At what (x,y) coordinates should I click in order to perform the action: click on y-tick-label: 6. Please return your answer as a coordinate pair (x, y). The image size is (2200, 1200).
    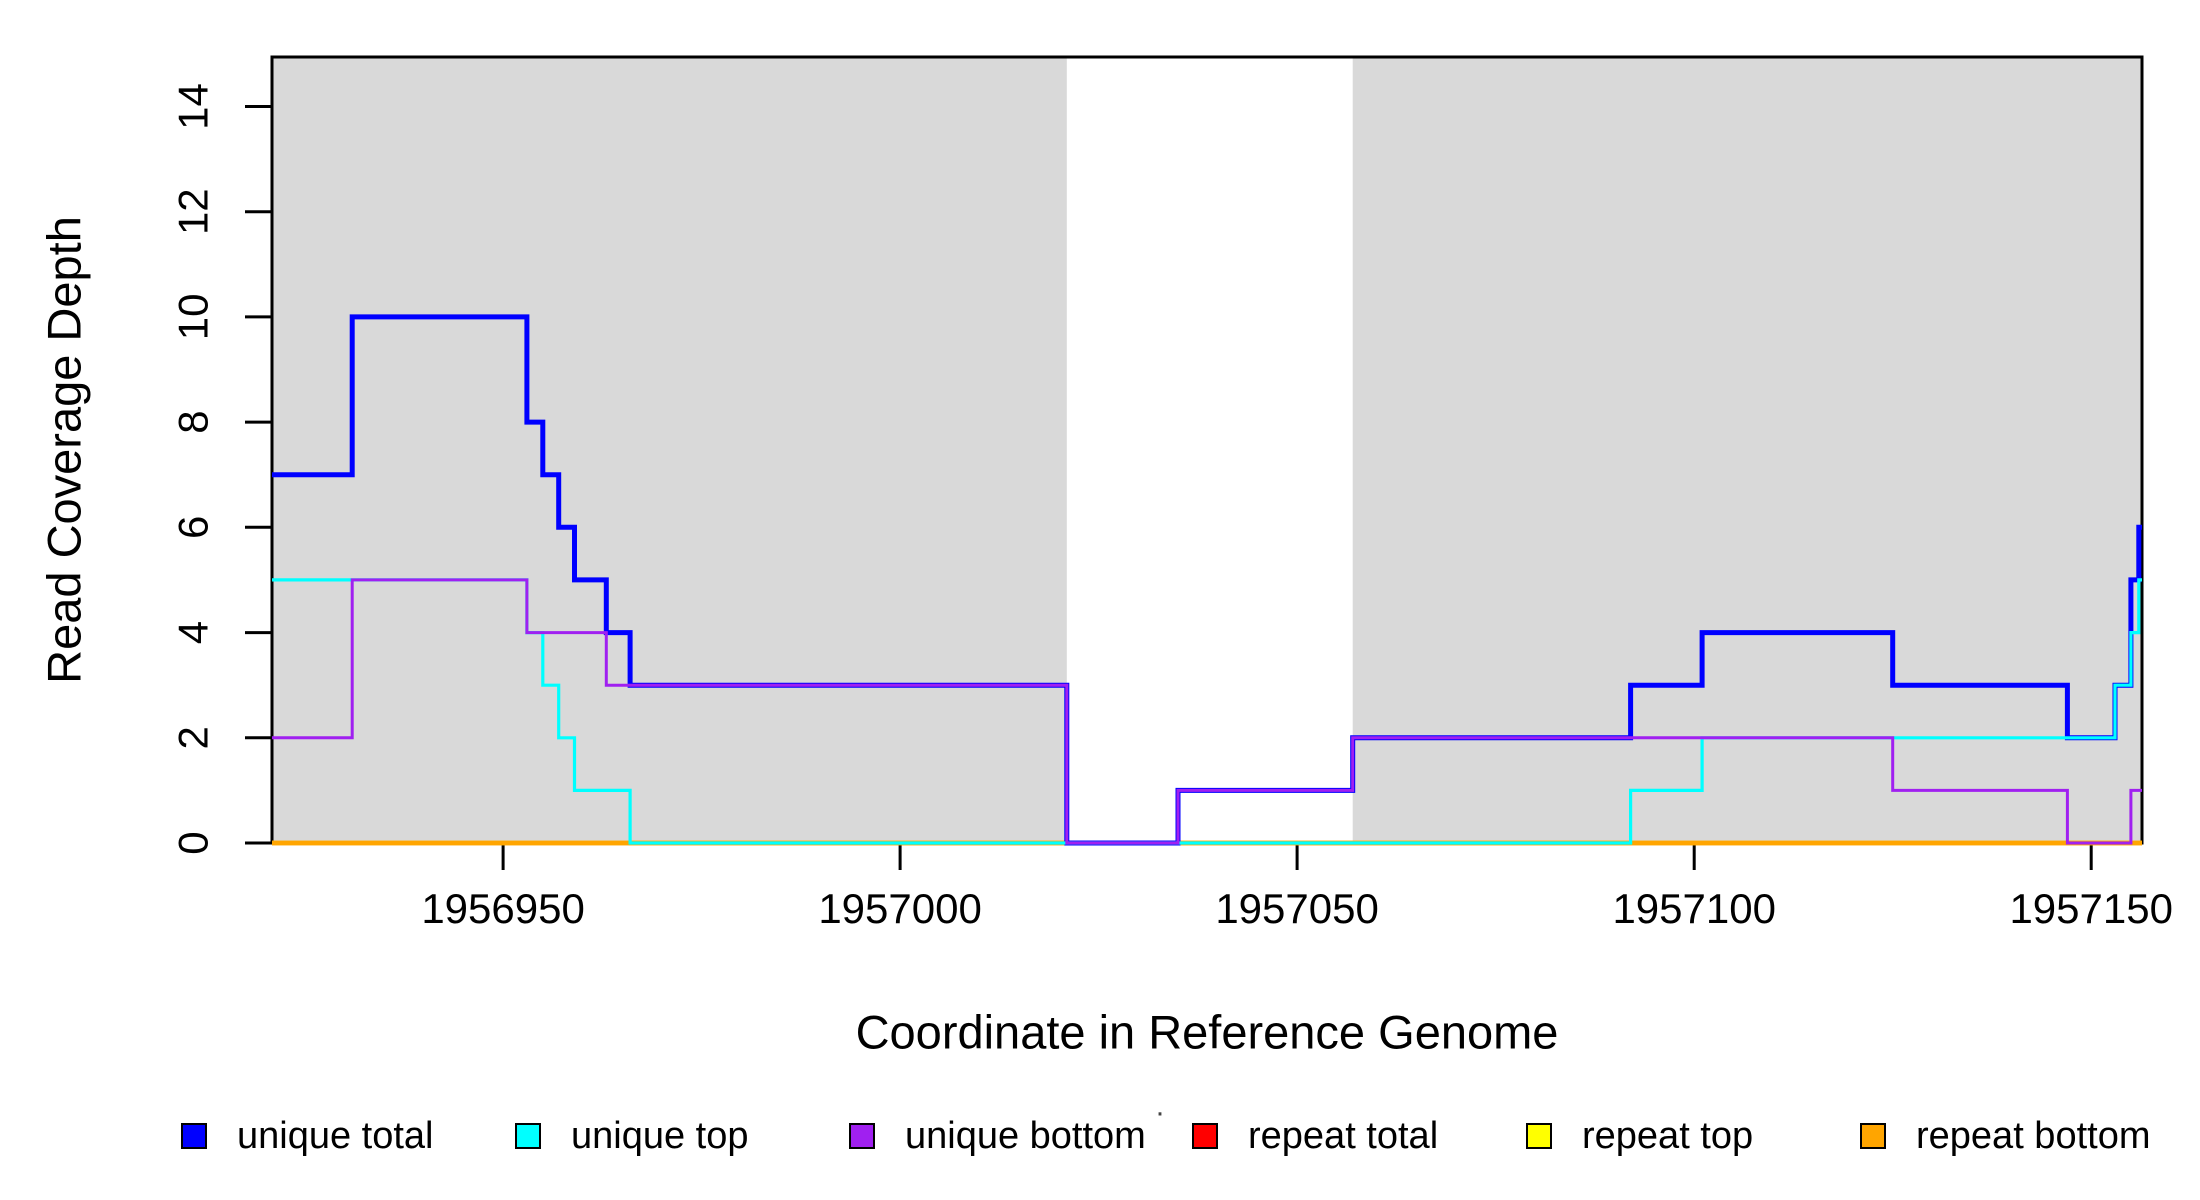
    Looking at the image, I should click on (193, 527).